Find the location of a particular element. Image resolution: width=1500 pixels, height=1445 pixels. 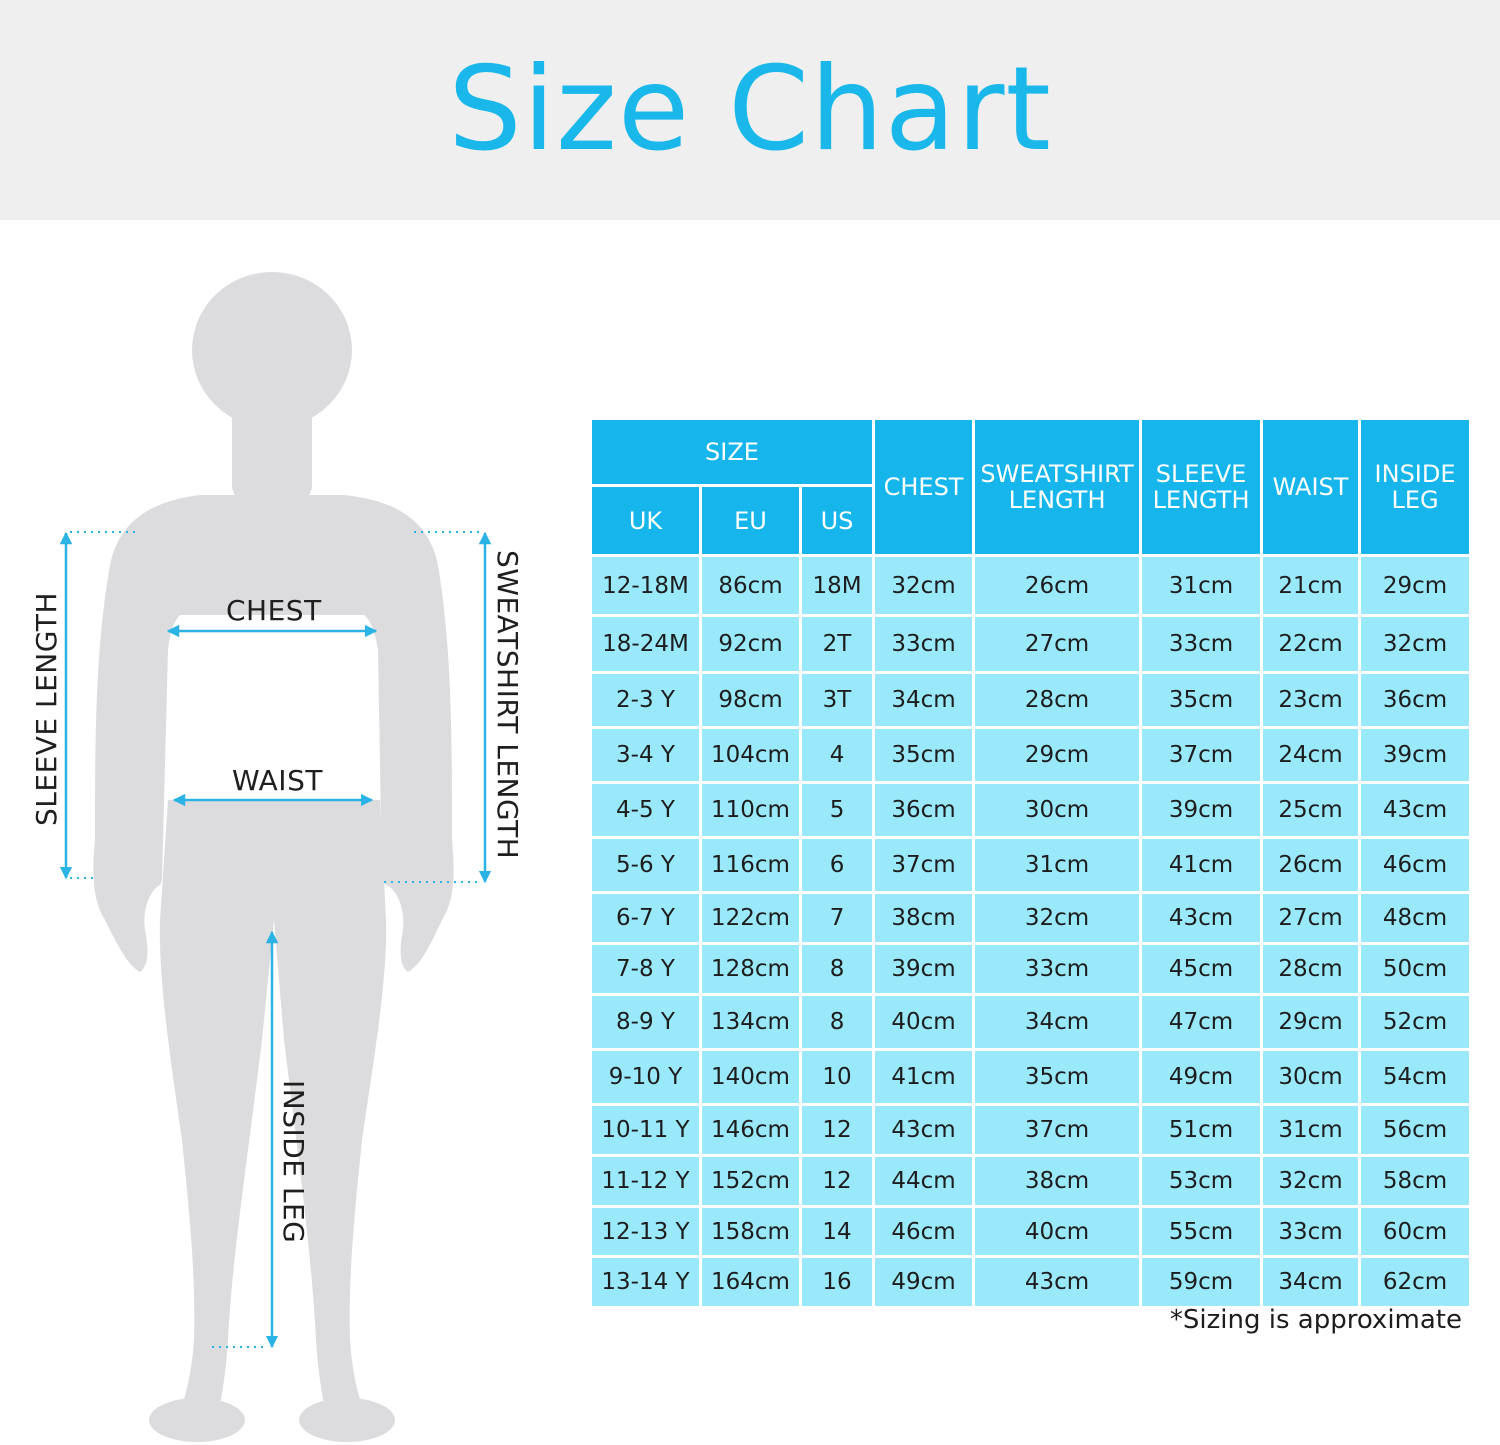

cell-uk: 8-9 Y is located at coordinates (645, 1022).